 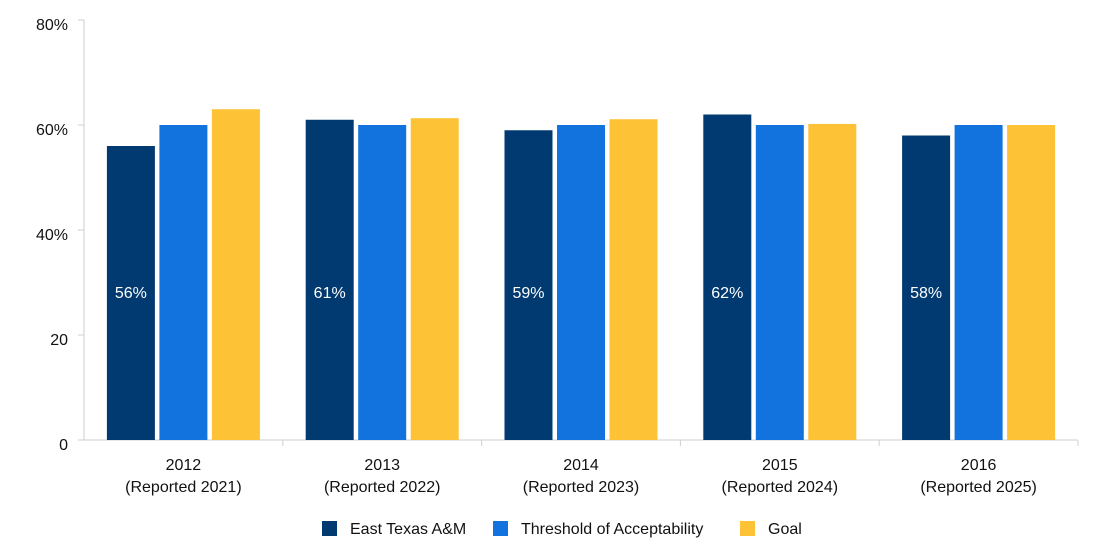 I want to click on x-tick-label: 2015 (Reported 2024), so click(x=780, y=476).